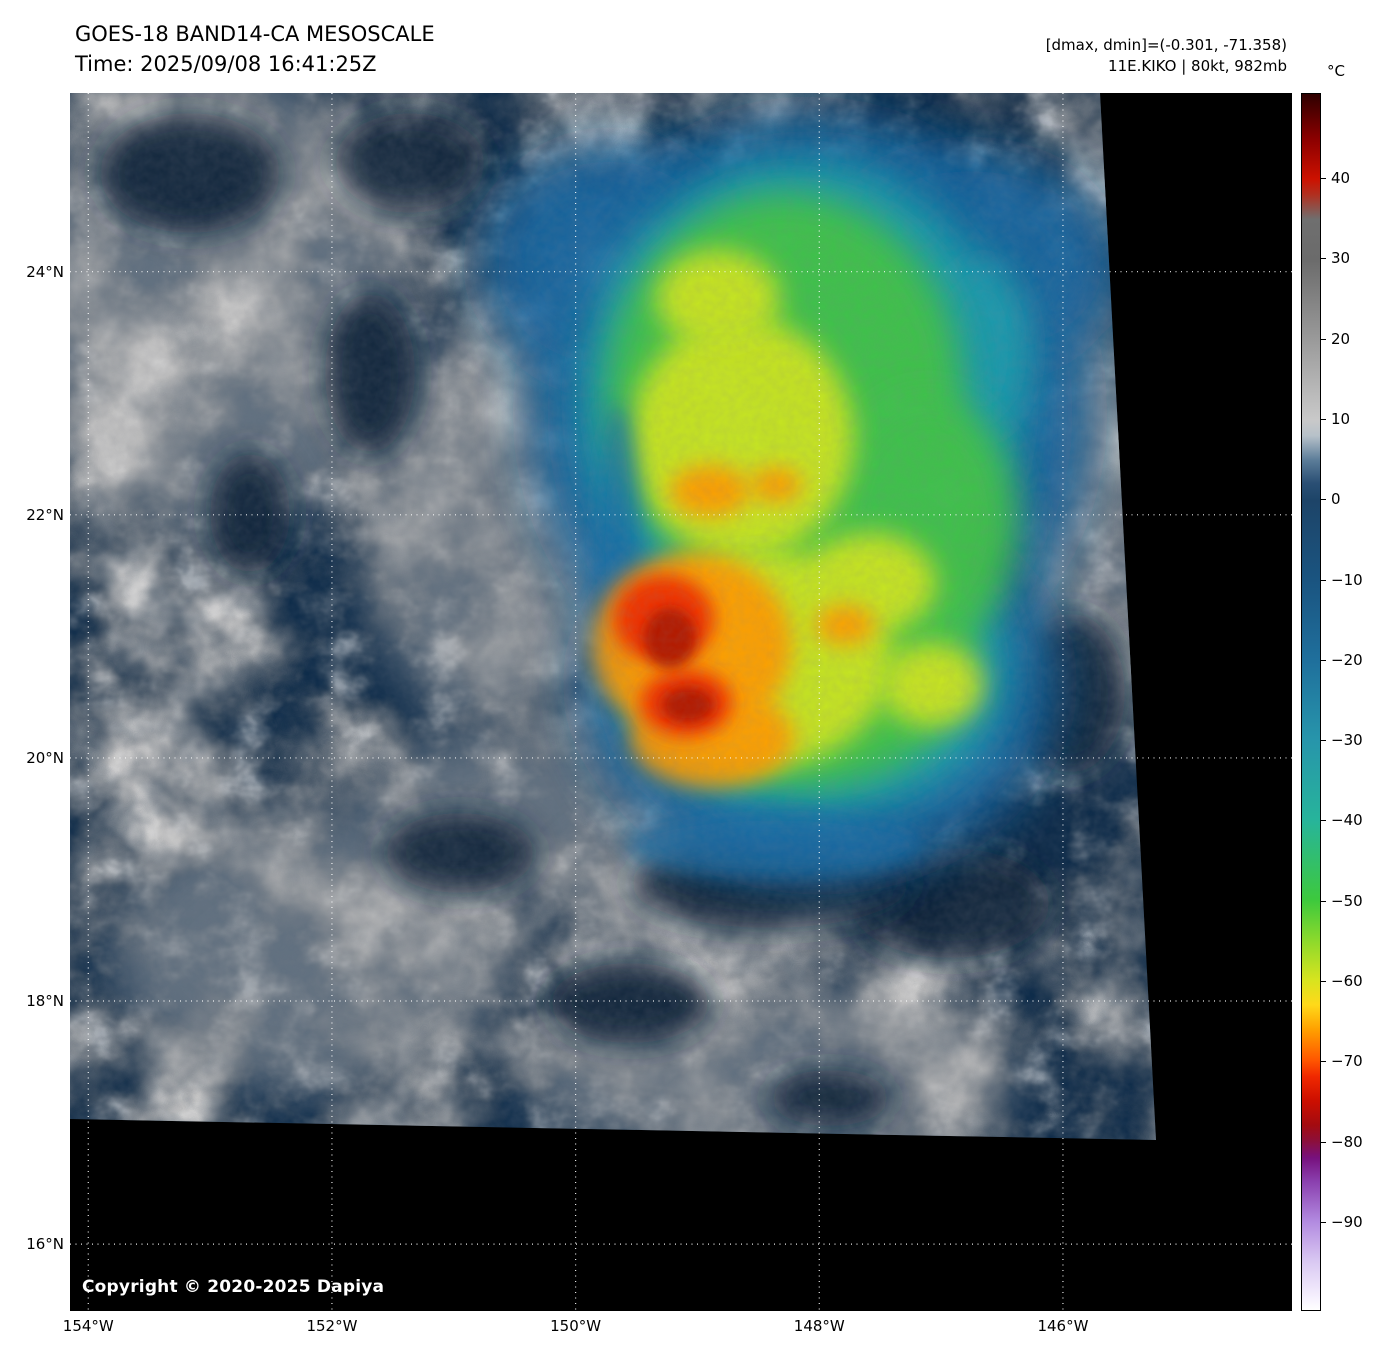 The image size is (1390, 1359). Describe the element at coordinates (1336, 499) in the screenshot. I see `colorbar-tick-label: 0` at that location.